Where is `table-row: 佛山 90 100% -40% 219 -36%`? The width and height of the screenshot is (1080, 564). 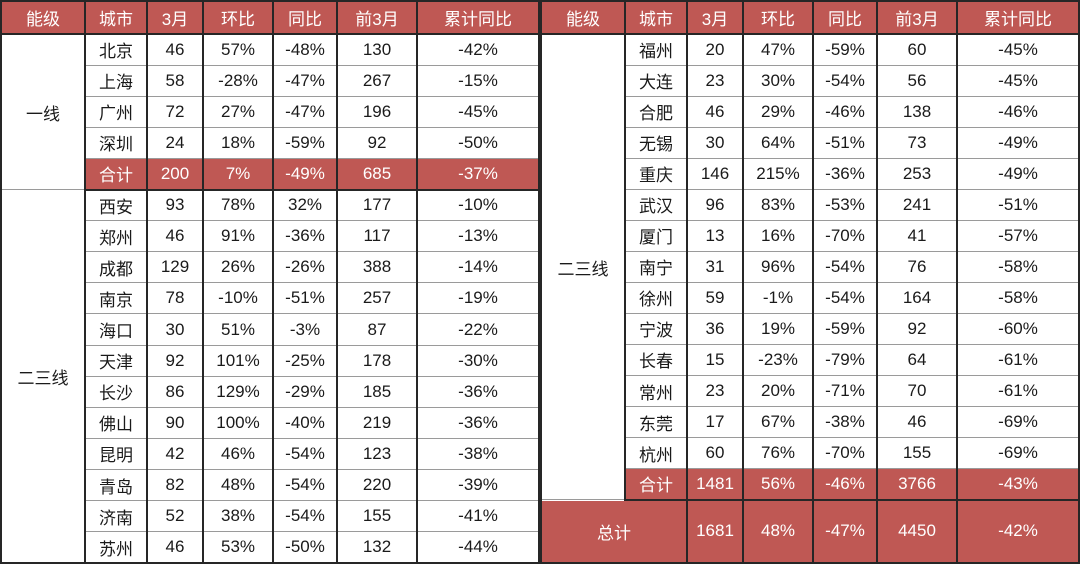
table-row: 佛山 90 100% -40% 219 -36% is located at coordinates (270, 422).